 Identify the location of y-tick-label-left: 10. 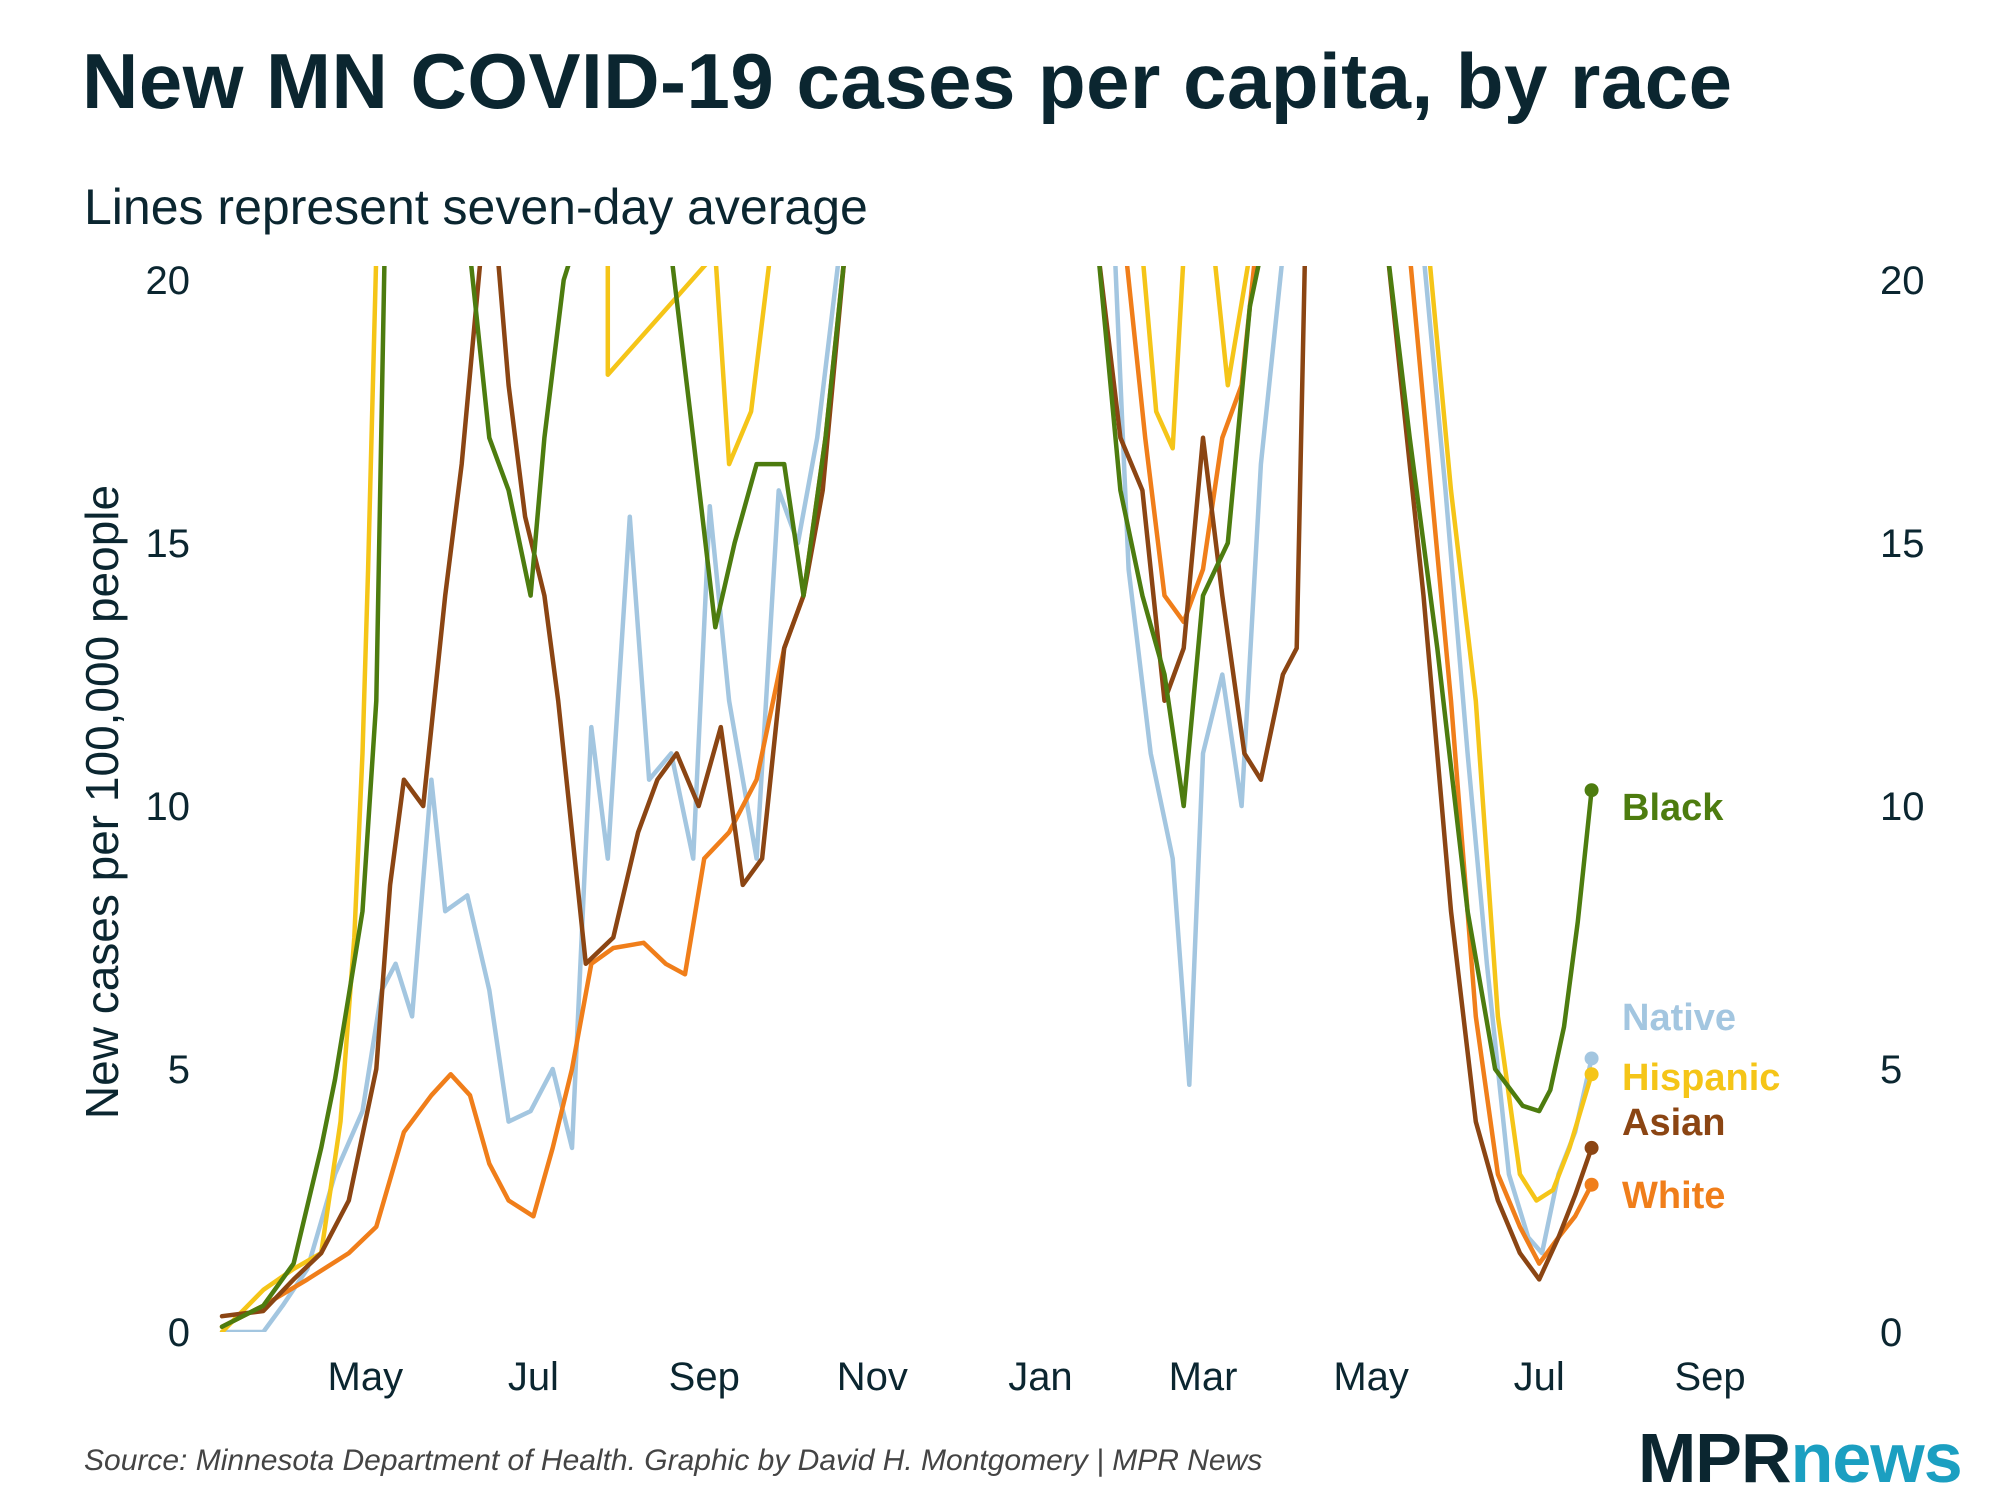
(168, 807).